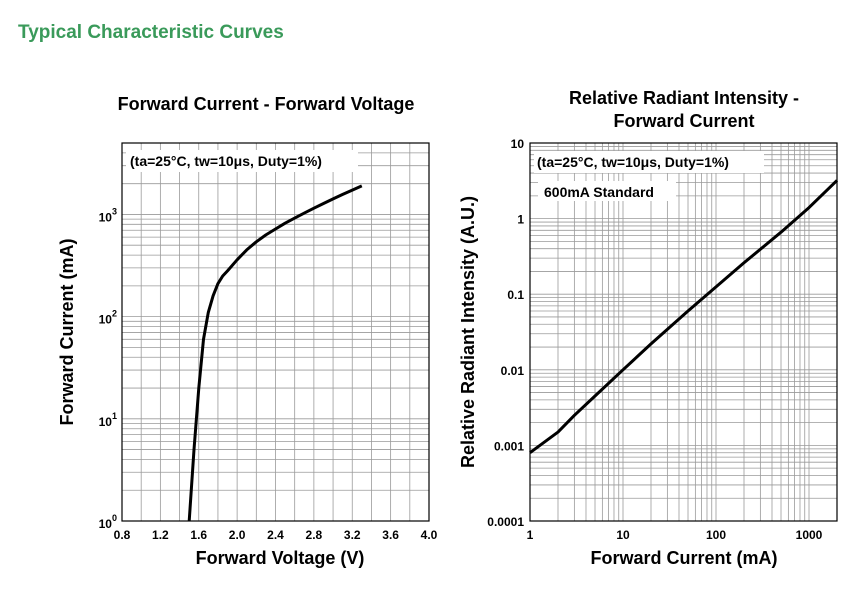 The width and height of the screenshot is (861, 595). What do you see at coordinates (684, 98) in the screenshot?
I see `right-chart-title-line1: Relative Radiant Intensity -` at bounding box center [684, 98].